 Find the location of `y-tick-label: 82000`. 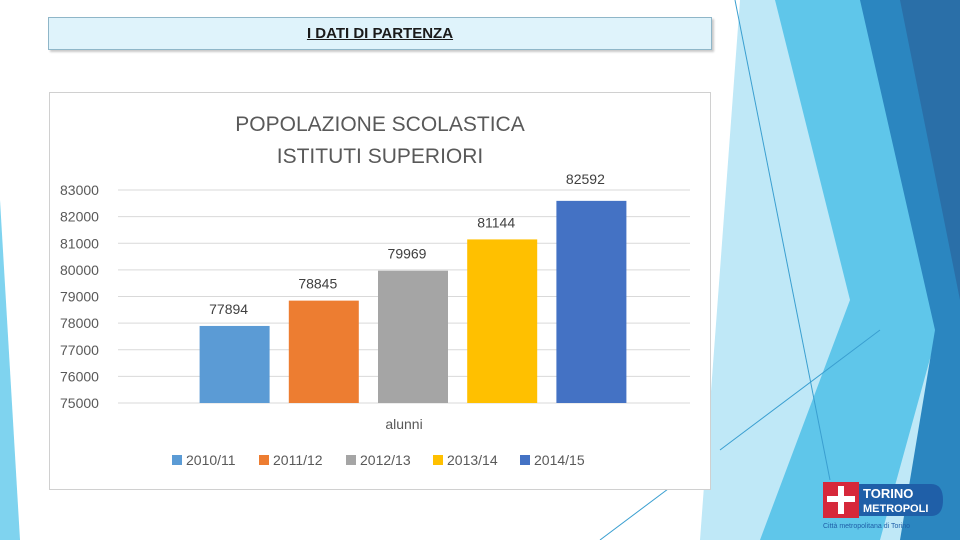

y-tick-label: 82000 is located at coordinates (79, 217).